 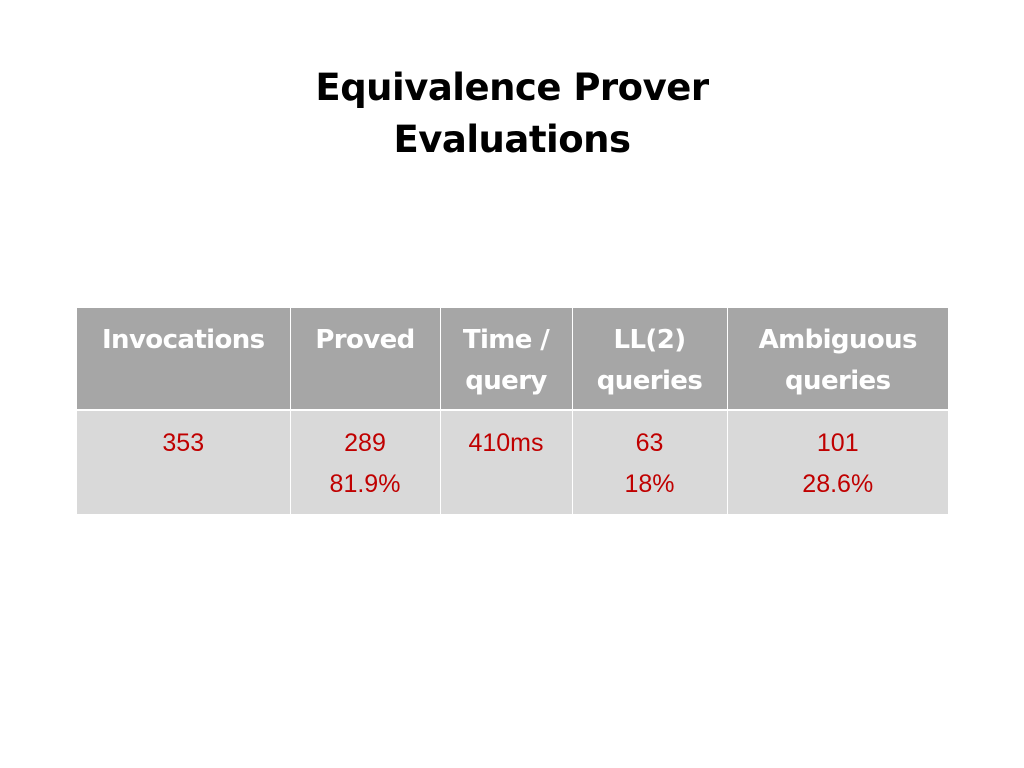 What do you see at coordinates (837, 462) in the screenshot?
I see `cell-ambiguous-queries: 101 28.6%` at bounding box center [837, 462].